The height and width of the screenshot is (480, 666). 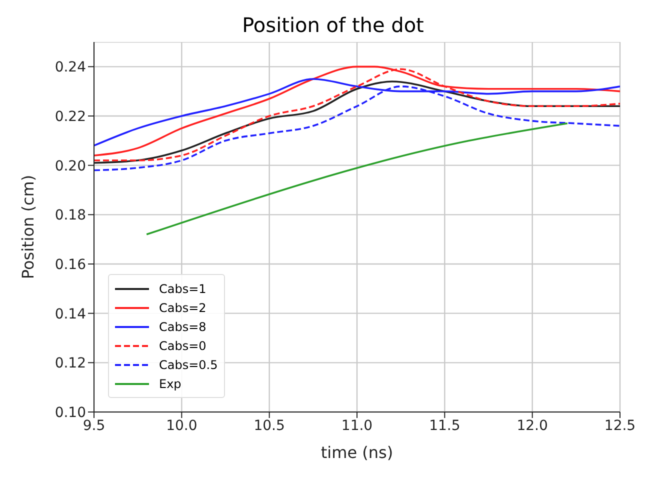 I want to click on y-tick-label: 0.24, so click(x=70, y=68).